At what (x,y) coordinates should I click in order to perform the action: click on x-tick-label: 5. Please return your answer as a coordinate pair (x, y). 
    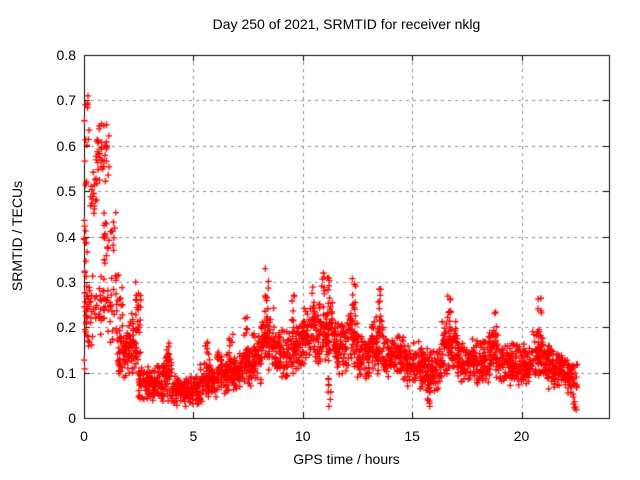
    Looking at the image, I should click on (193, 436).